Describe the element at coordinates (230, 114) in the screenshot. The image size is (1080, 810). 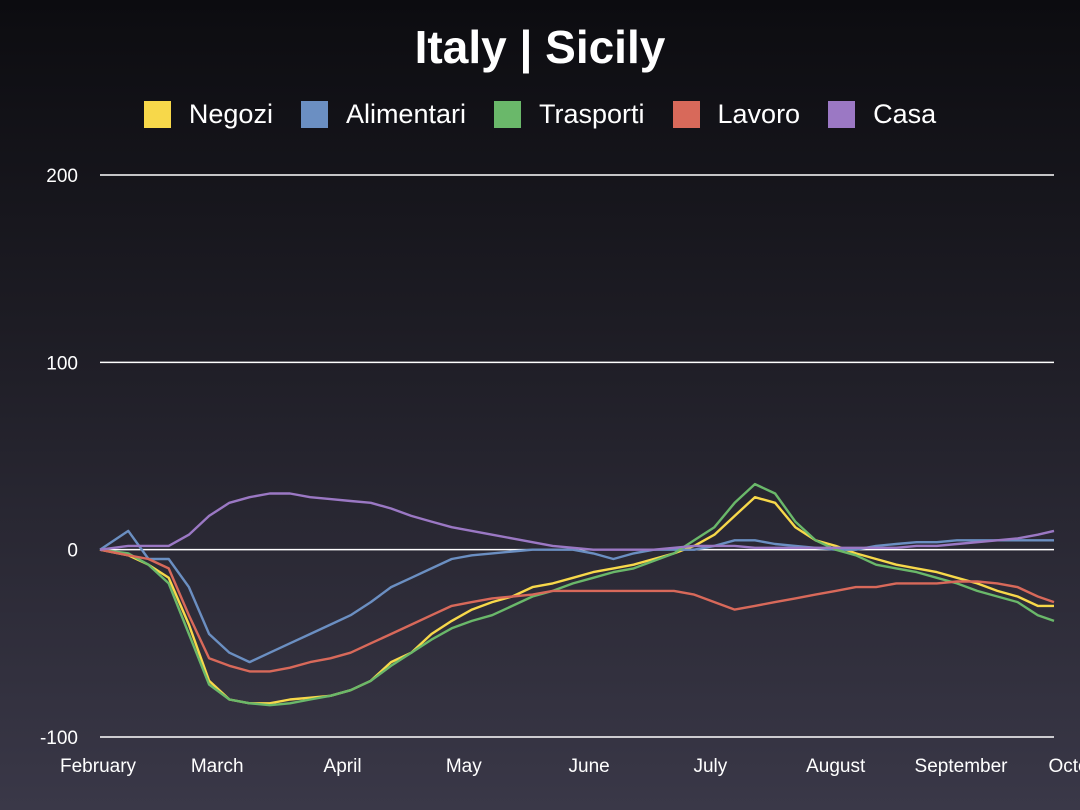
I see `legend-label: Negozi` at that location.